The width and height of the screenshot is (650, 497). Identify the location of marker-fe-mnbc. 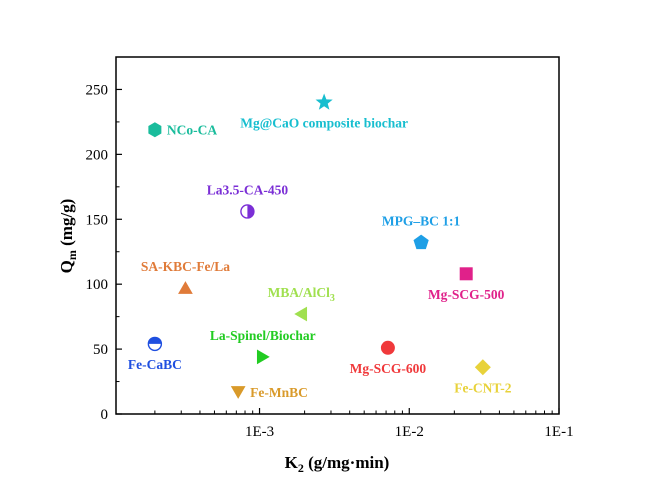
(238, 392).